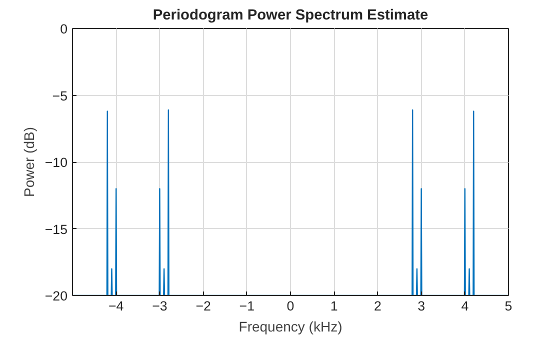  I want to click on y-tick-label: −20, so click(56, 296).